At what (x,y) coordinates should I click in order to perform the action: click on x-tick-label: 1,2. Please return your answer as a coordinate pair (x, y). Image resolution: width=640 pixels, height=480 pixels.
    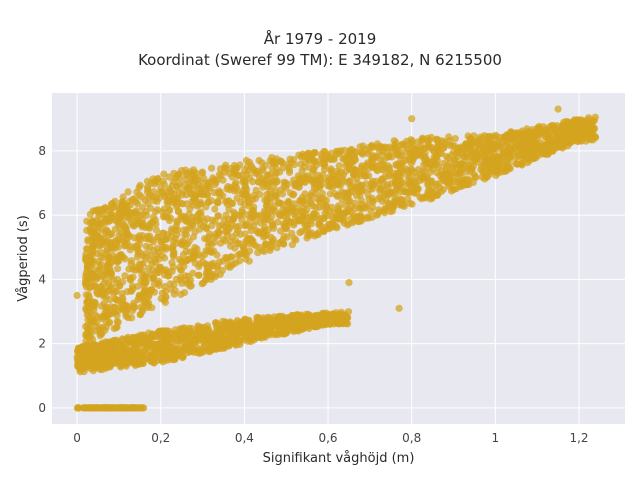
    Looking at the image, I should click on (578, 438).